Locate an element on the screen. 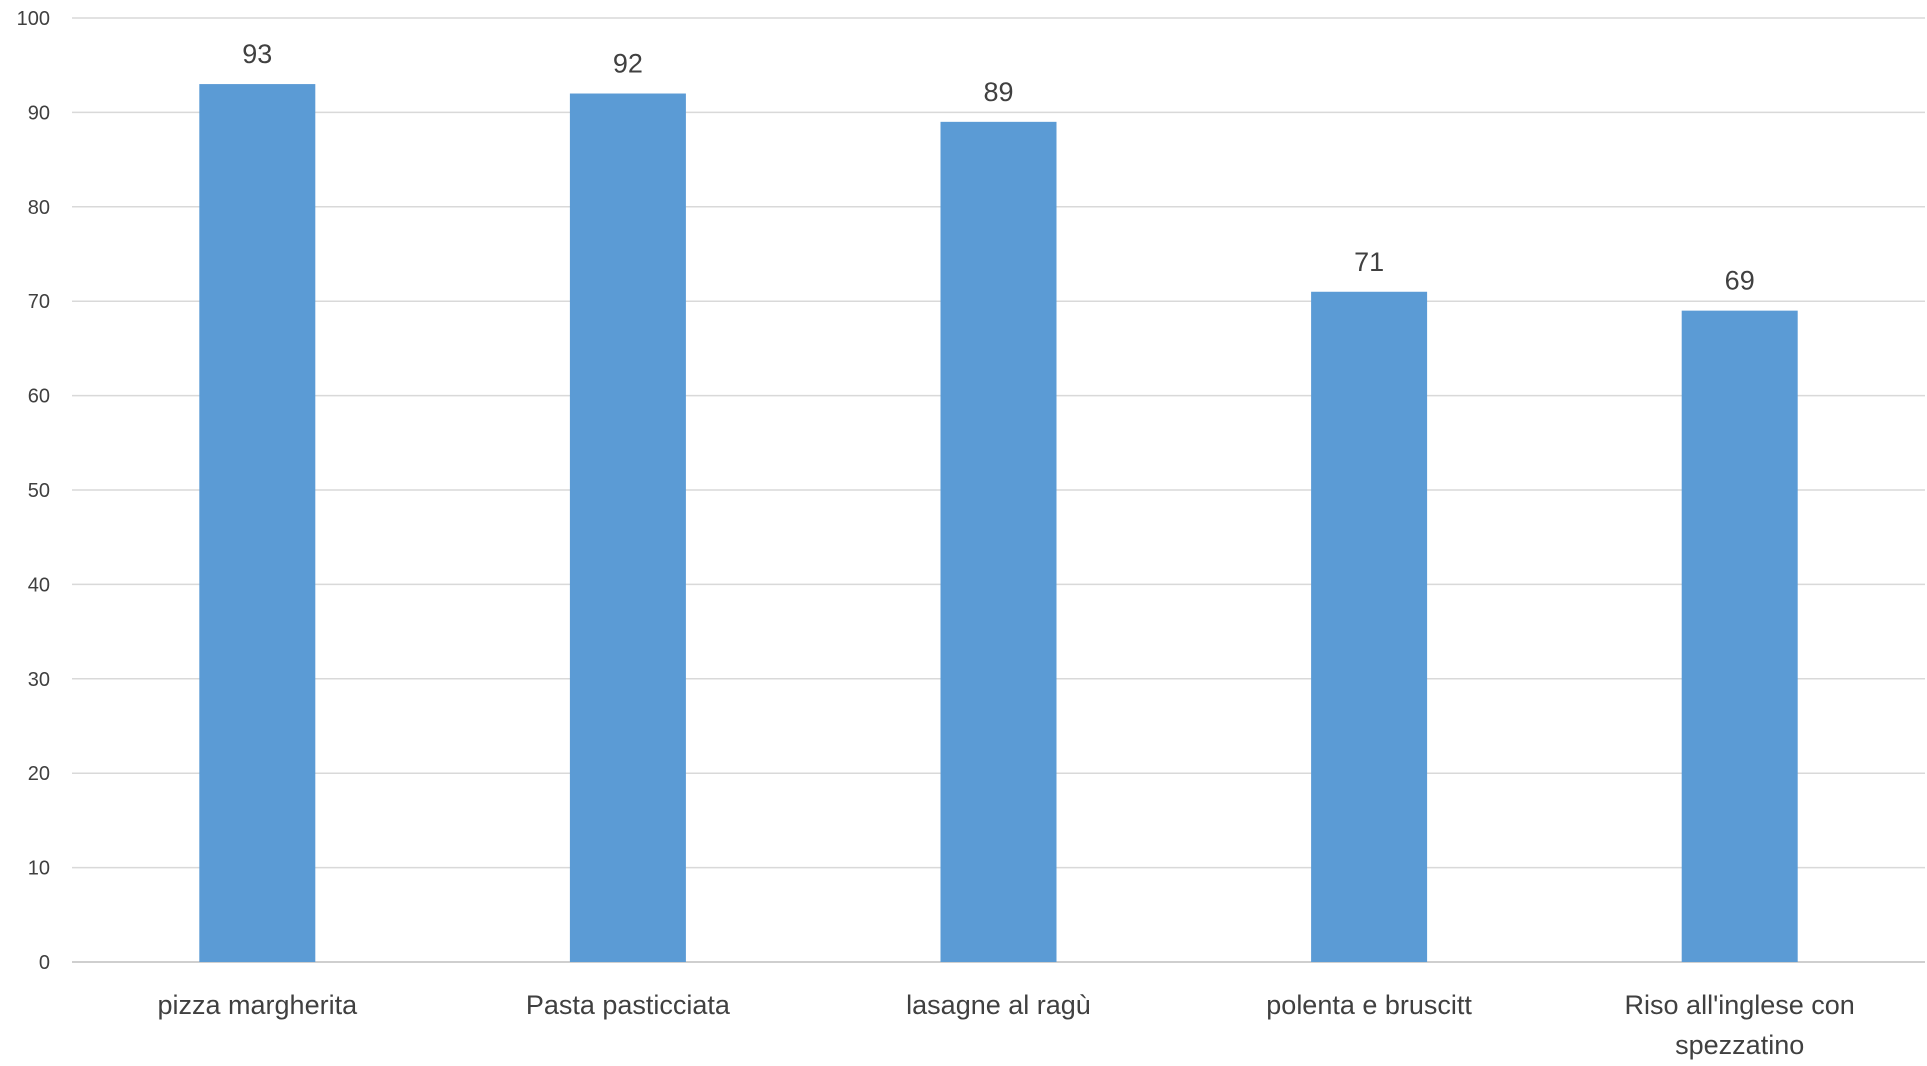 The width and height of the screenshot is (1927, 1066). x-tick-label-line: Riso all'inglese con is located at coordinates (1740, 1005).